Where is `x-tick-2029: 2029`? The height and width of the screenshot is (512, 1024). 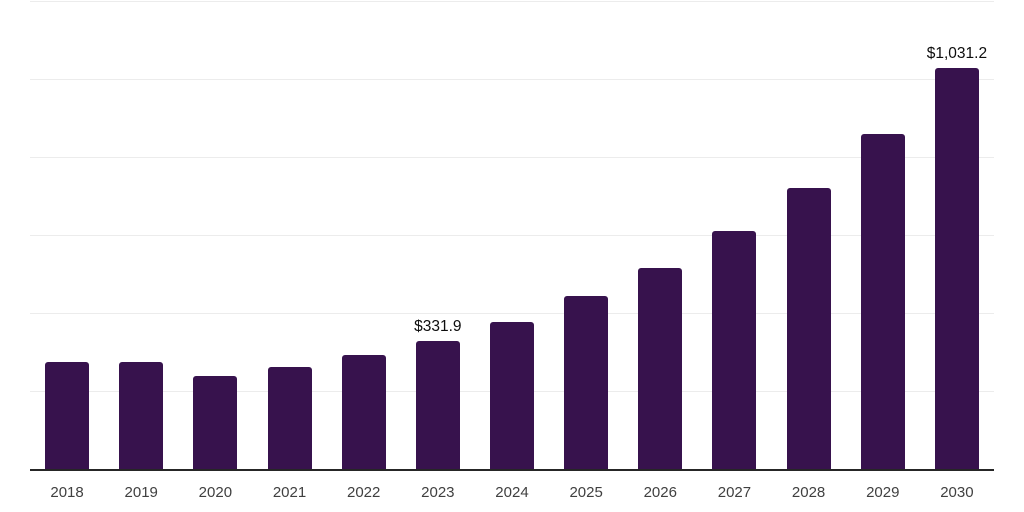
x-tick-2029: 2029 is located at coordinates (883, 492).